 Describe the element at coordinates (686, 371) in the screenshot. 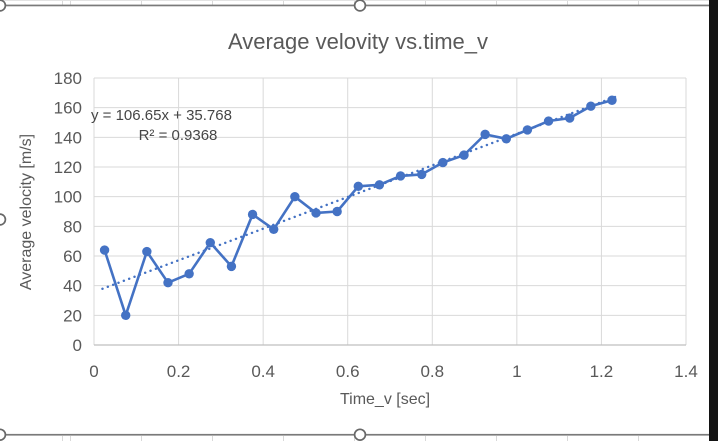

I see `x-axis-tick-label: 1.4` at that location.